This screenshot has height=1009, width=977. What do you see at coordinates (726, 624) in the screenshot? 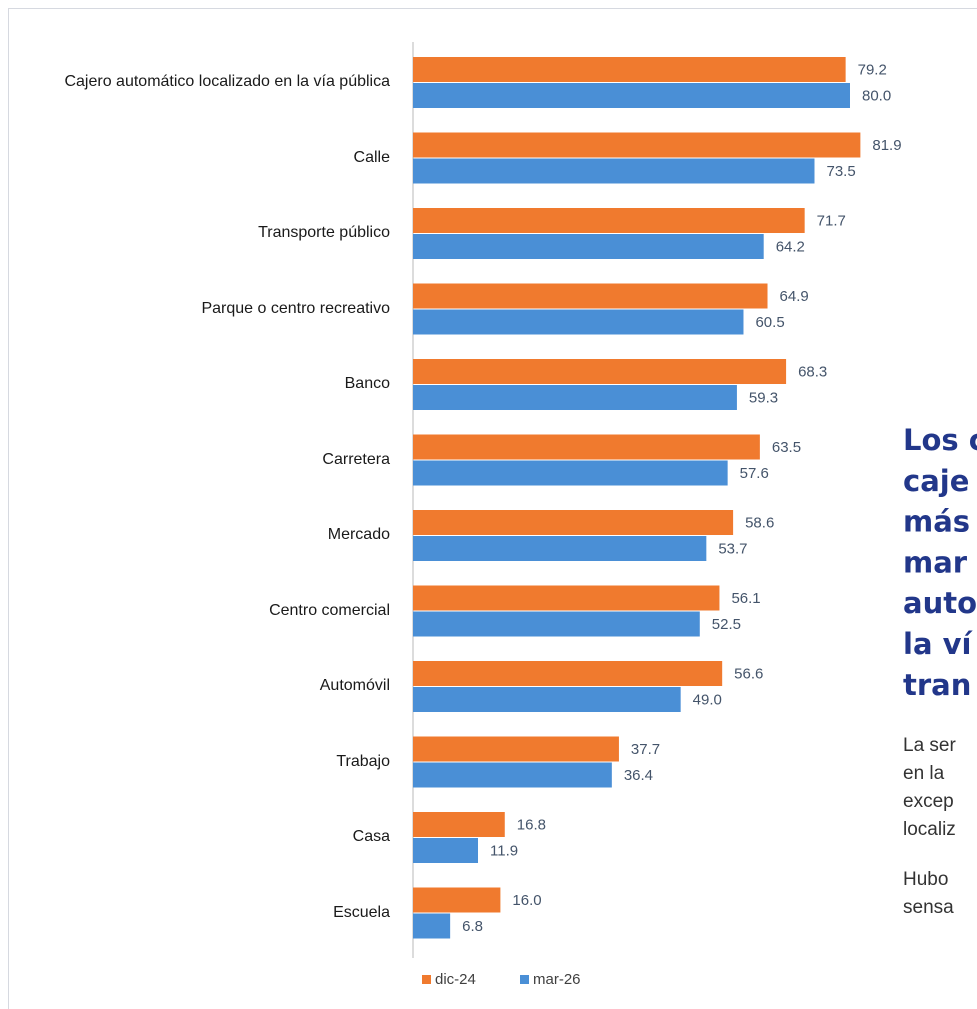
I see `value-label: 52.5` at bounding box center [726, 624].